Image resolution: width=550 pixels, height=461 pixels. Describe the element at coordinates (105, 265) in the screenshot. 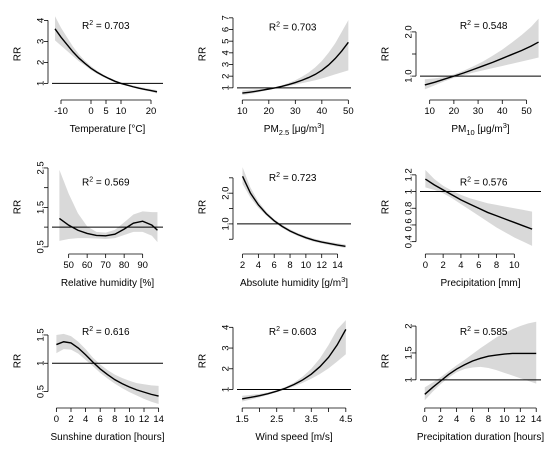

I see `x-tick-label: 70` at that location.